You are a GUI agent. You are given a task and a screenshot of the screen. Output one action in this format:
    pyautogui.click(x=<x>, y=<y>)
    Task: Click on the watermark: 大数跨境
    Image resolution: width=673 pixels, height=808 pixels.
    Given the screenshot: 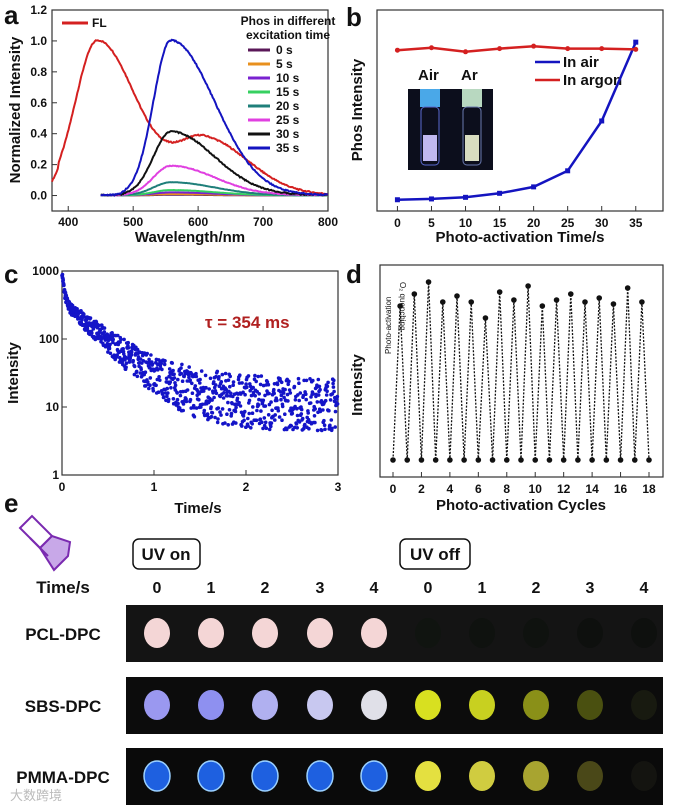 What is the action you would take?
    pyautogui.click(x=36, y=795)
    